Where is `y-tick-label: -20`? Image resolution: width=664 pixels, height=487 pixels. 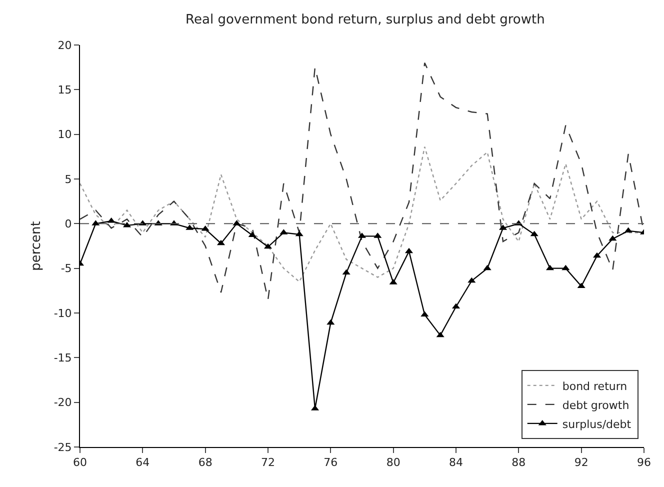
y-tick-label: -20 is located at coordinates (63, 403).